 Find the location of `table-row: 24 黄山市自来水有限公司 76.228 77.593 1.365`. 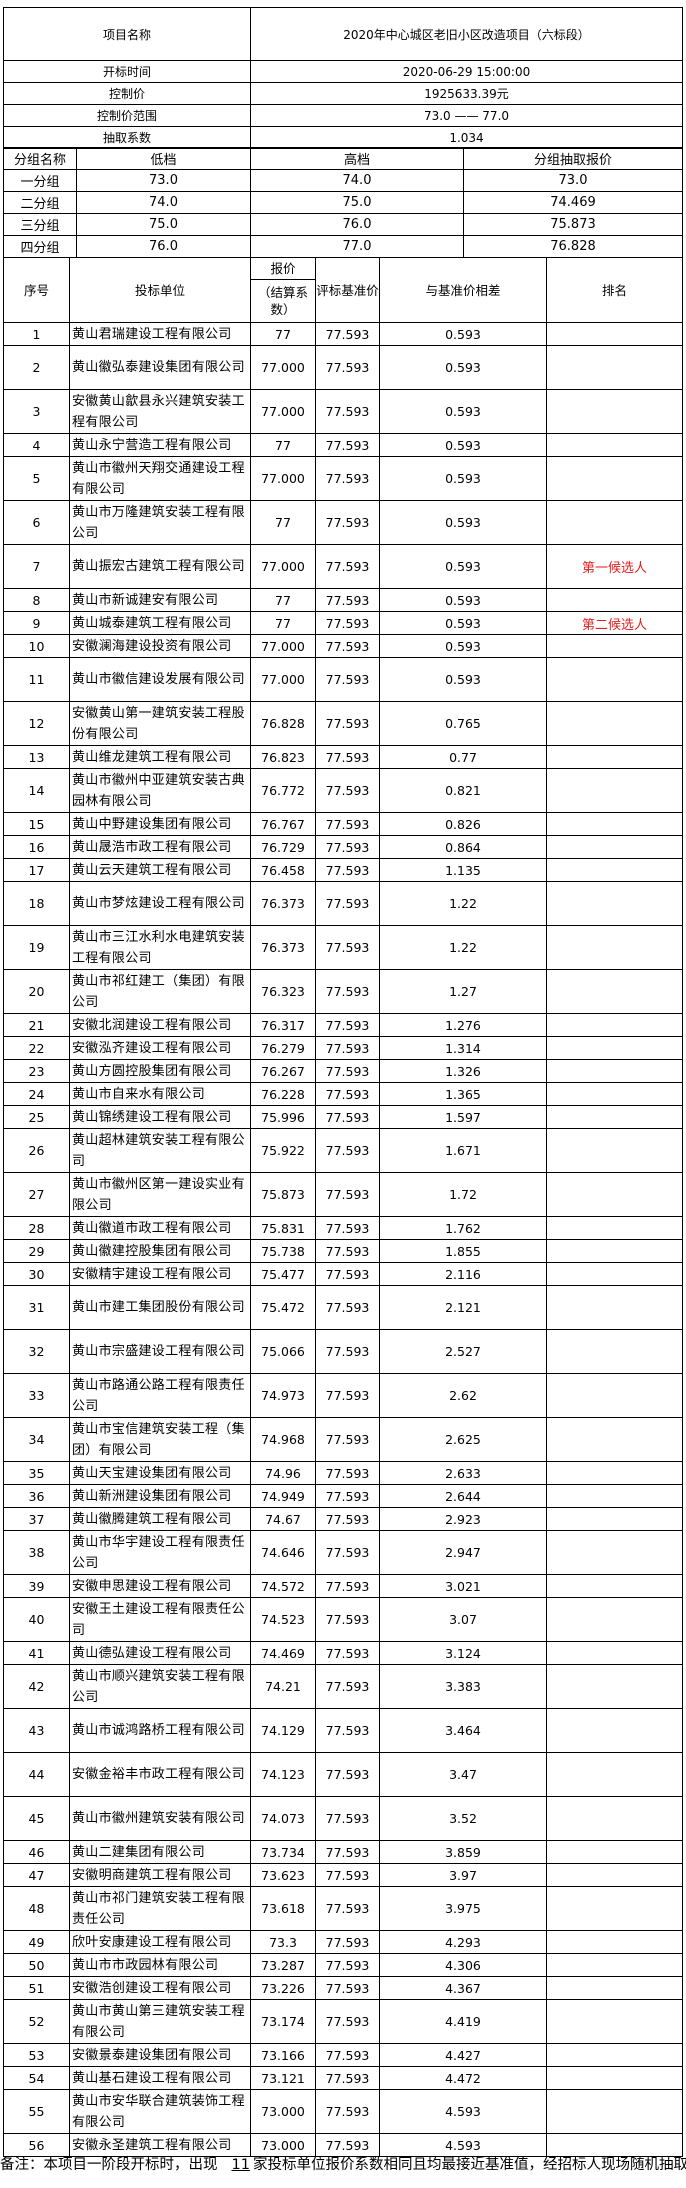

table-row: 24 黄山市自来水有限公司 76.228 77.593 1.365 is located at coordinates (343, 1094).